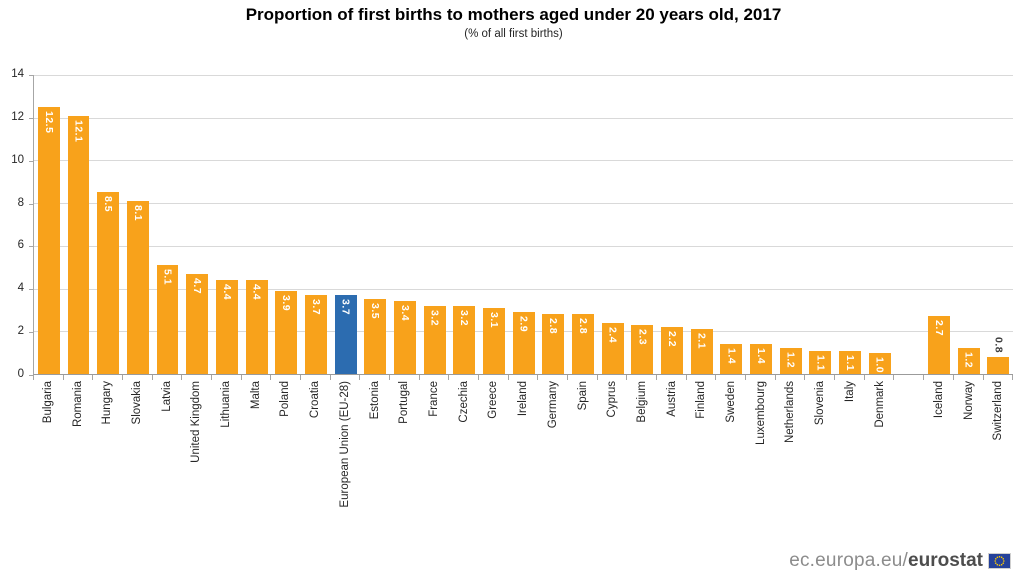 The image size is (1027, 578). What do you see at coordinates (582, 326) in the screenshot?
I see `bar-value-label: 2.8` at bounding box center [582, 326].